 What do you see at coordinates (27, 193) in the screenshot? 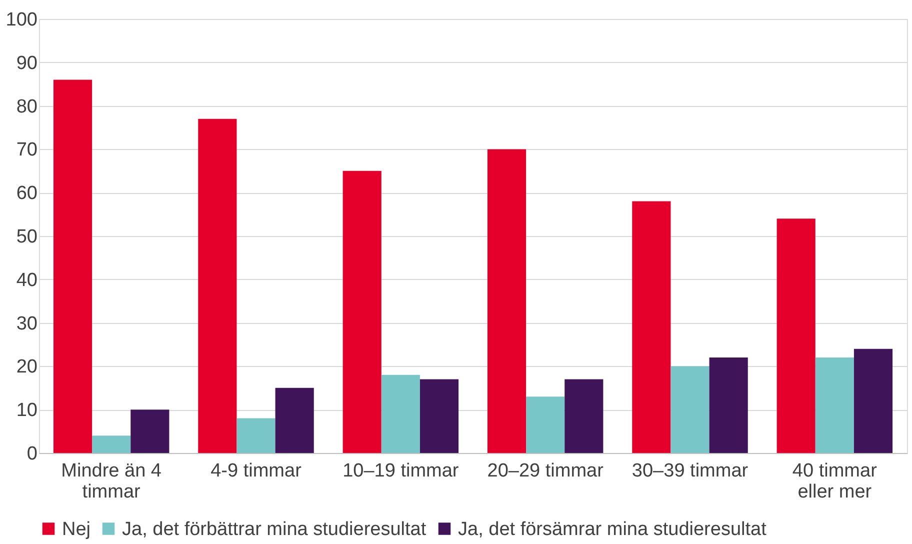
I see `y-tick-label: 60` at bounding box center [27, 193].